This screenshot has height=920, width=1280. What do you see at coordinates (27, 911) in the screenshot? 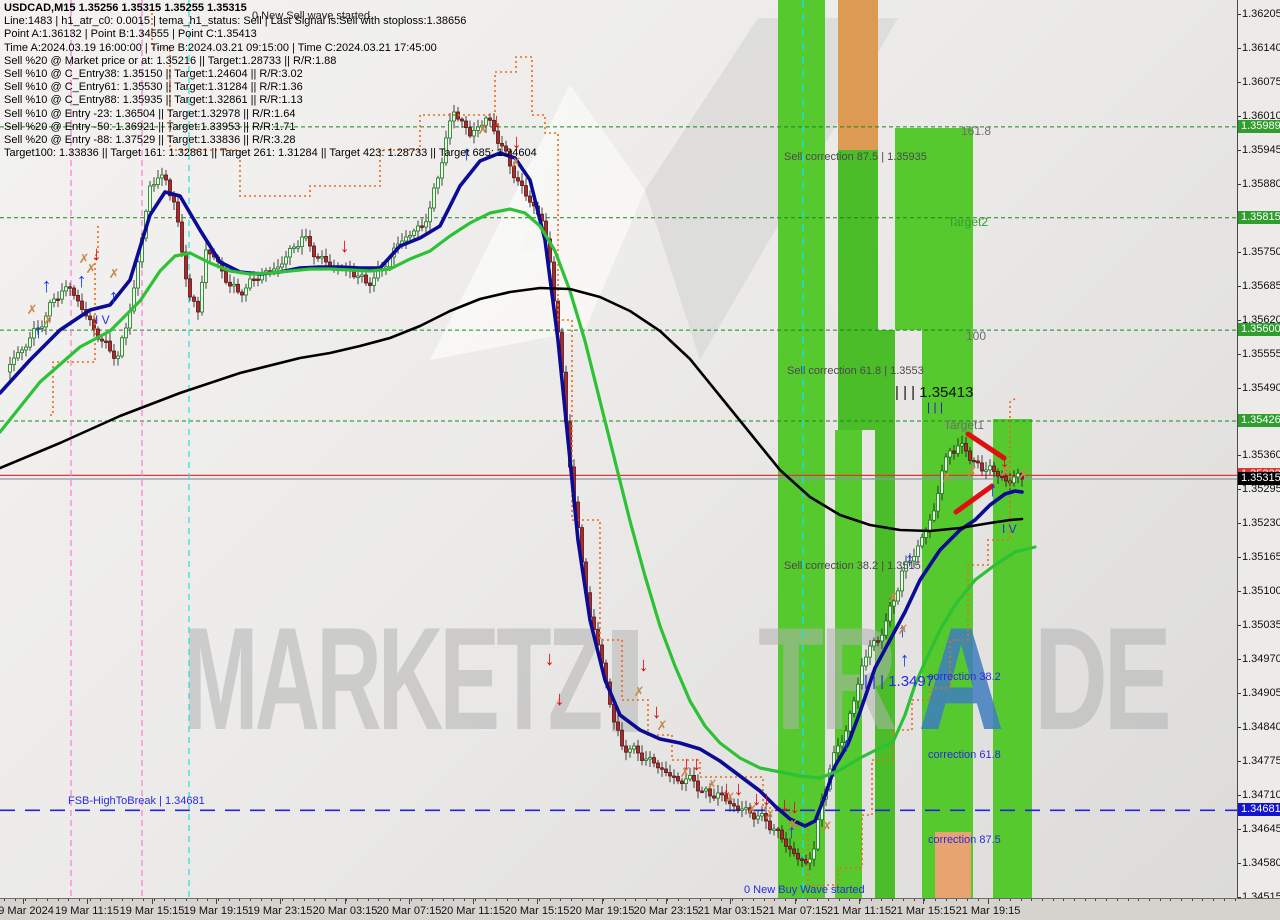
I see `time-axis-label: 19 Mar 2024` at bounding box center [27, 911].